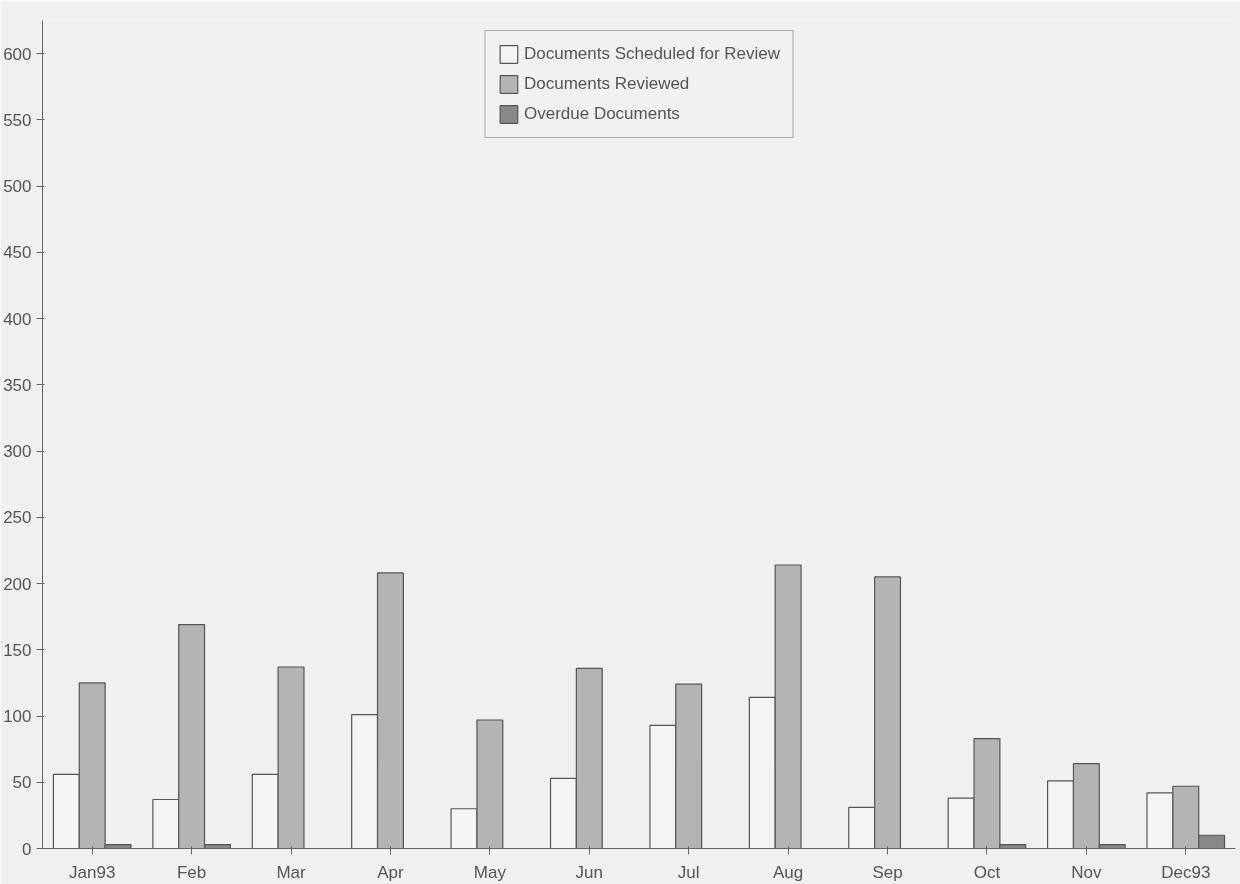 The height and width of the screenshot is (884, 1240). Describe the element at coordinates (788, 872) in the screenshot. I see `x-tick-label: Aug` at that location.